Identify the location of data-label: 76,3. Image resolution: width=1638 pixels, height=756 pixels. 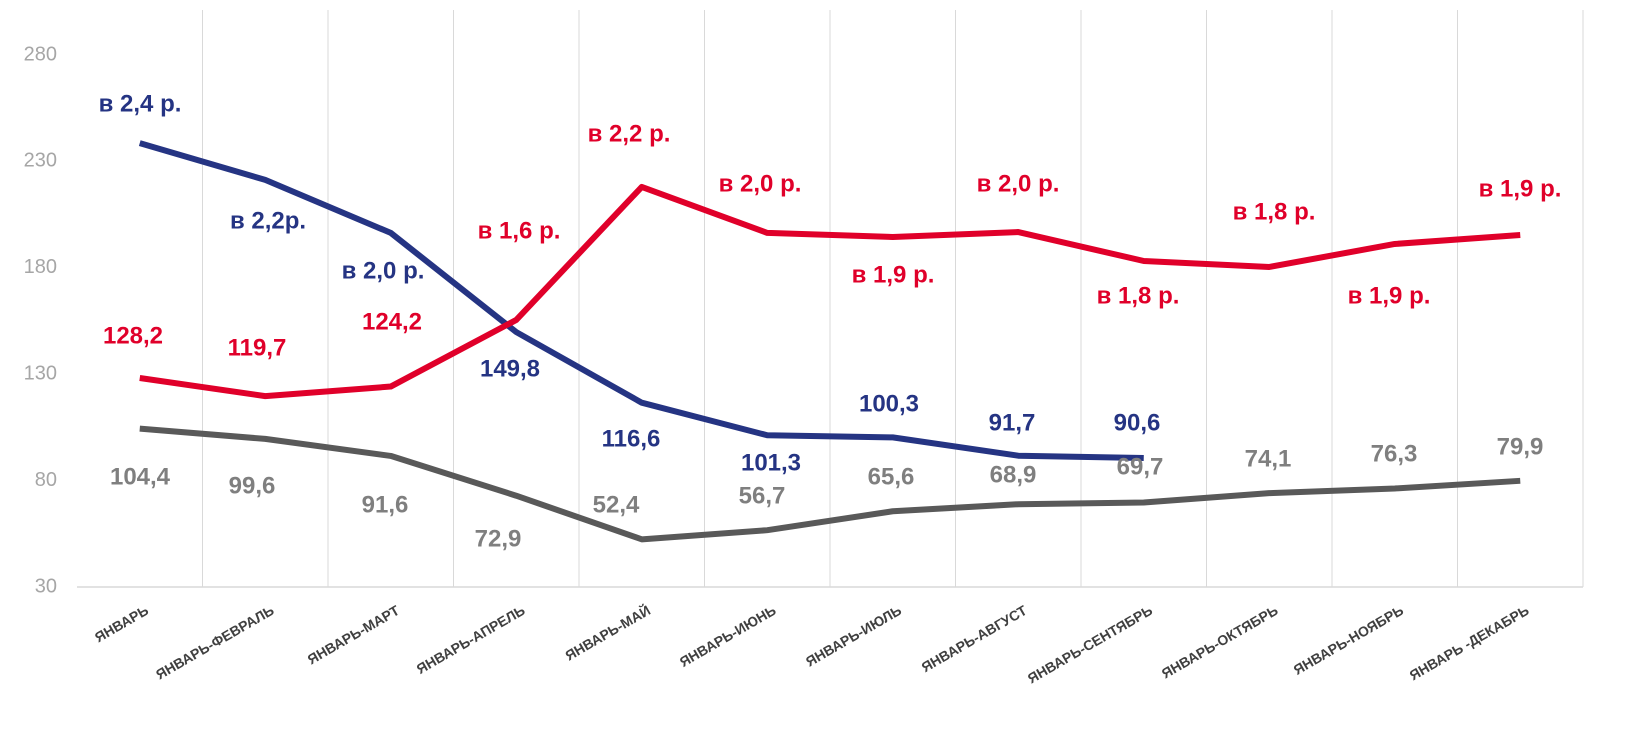
(1394, 453).